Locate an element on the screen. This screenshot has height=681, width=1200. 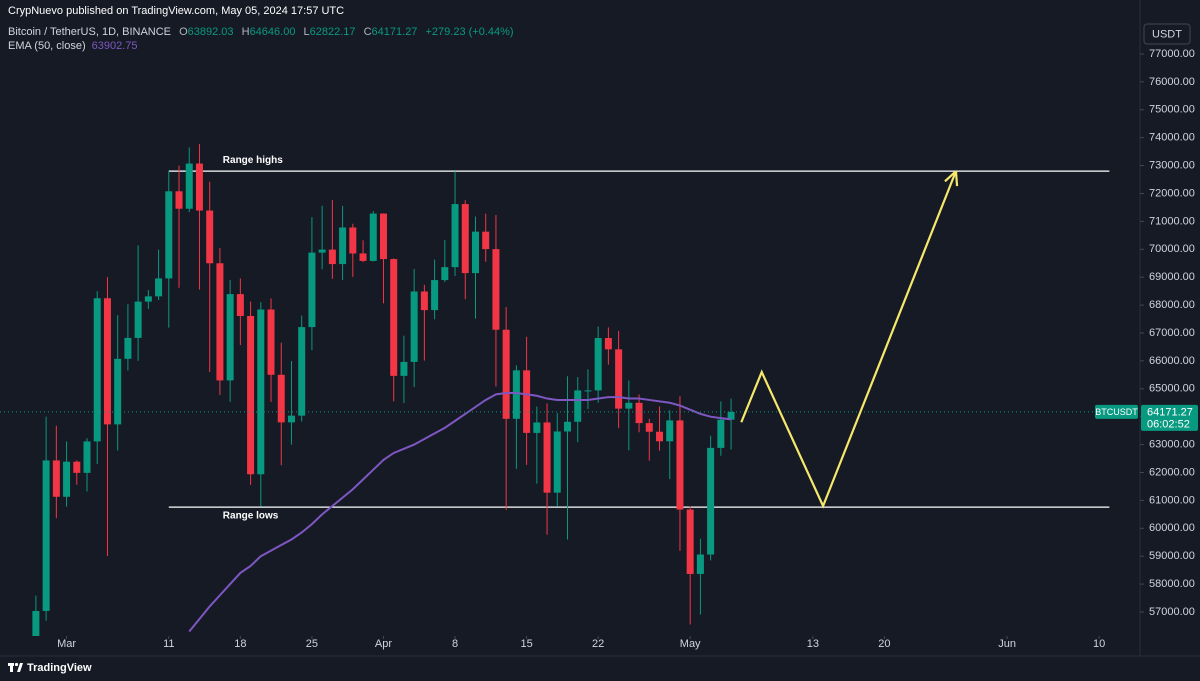
symbol-label: BTCUSDT is located at coordinates (1116, 412).